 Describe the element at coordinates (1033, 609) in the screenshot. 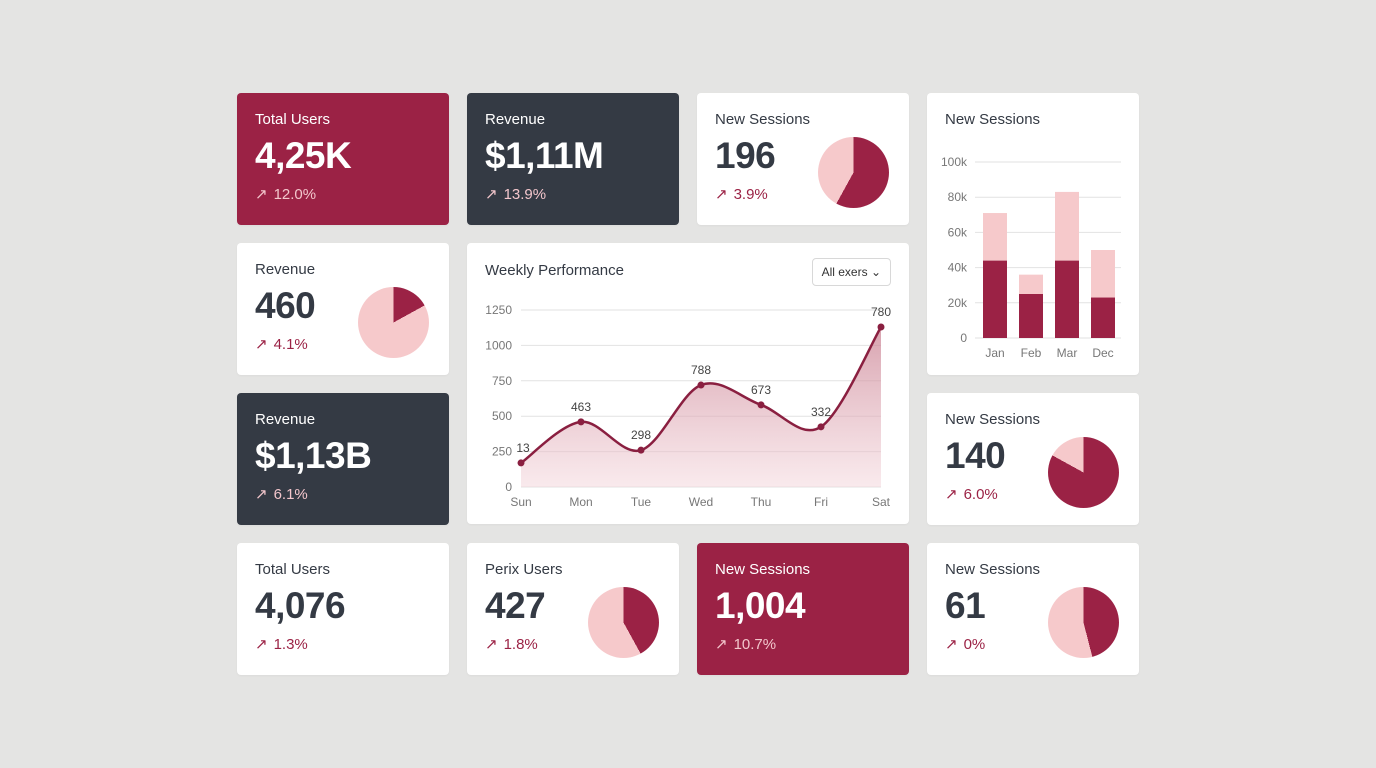

I see `metric-card: New Sessions 61 ↗ 0%` at that location.